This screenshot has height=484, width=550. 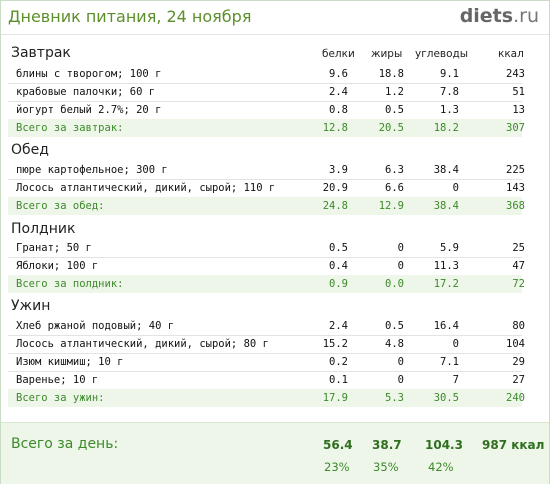 I want to click on carbs-value: 11.3, so click(x=446, y=266).